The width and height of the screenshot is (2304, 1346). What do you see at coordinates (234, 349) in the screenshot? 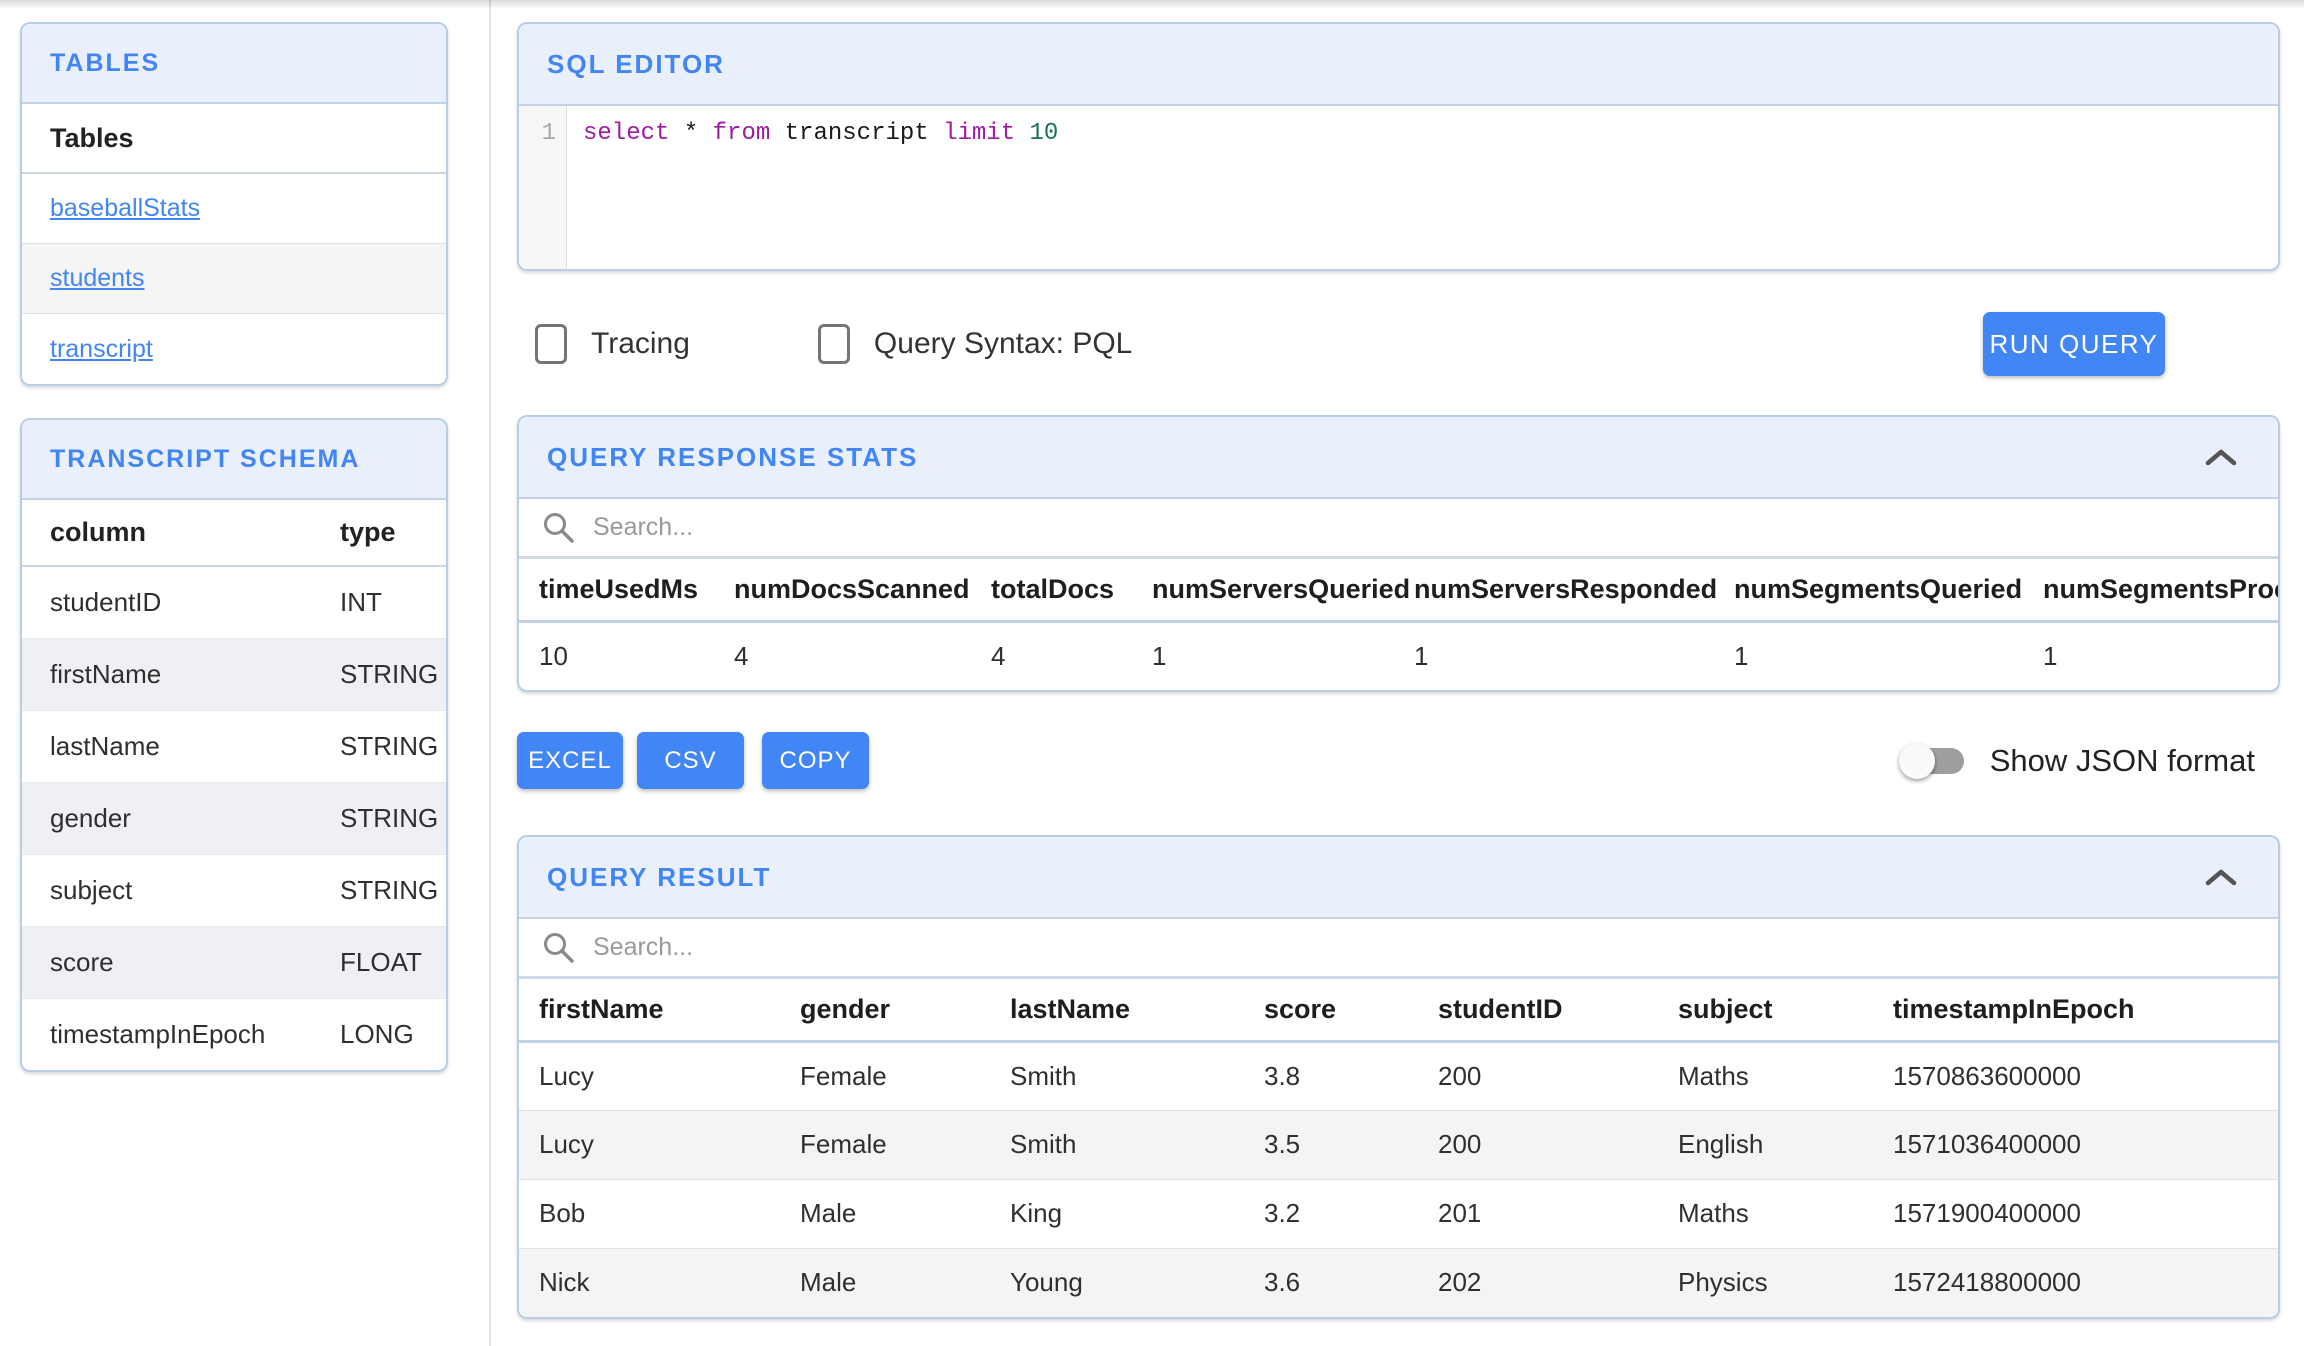
I see `list-item: transcript` at bounding box center [234, 349].